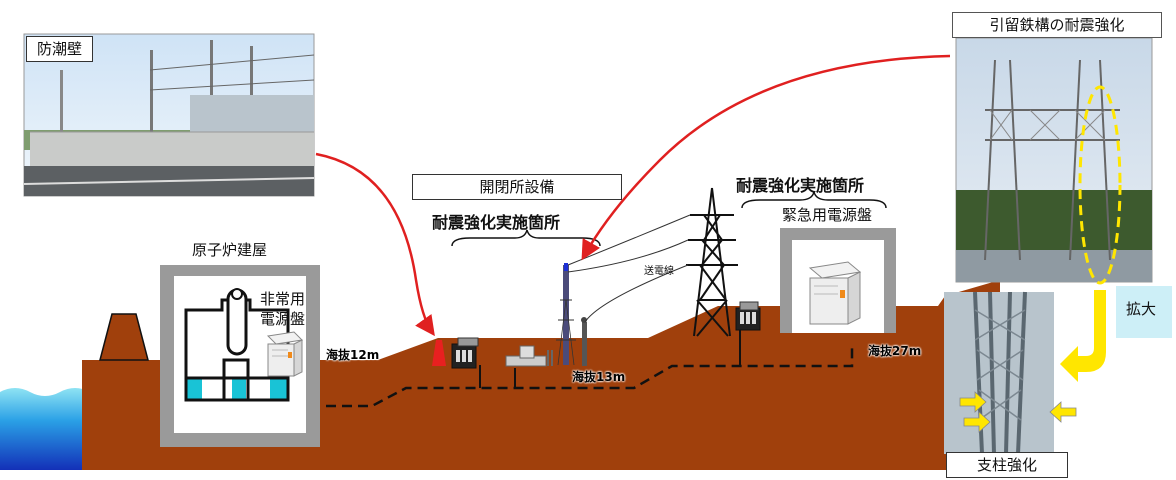  Describe the element at coordinates (1007, 465) in the screenshot. I see `strut-reinforcement-label: 支柱強化` at that location.